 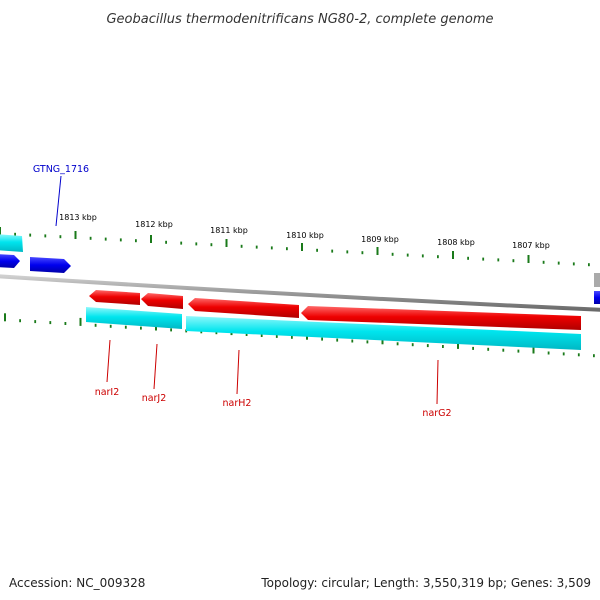 I want to click on gene-label-GTNG_1716: GTNG_1716, so click(x=61, y=169).